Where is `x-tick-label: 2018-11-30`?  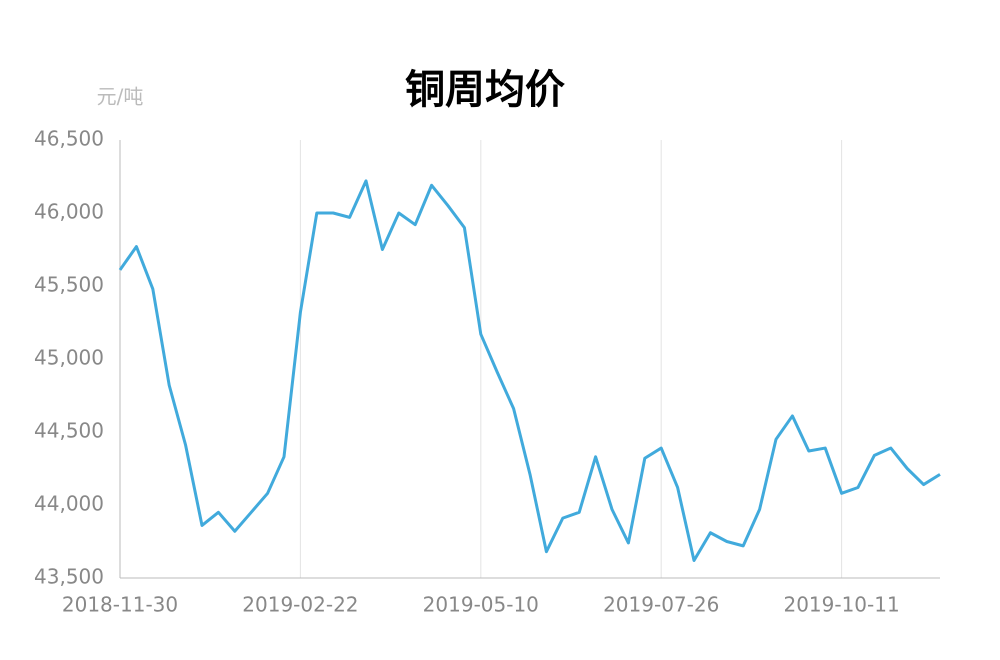 x-tick-label: 2018-11-30 is located at coordinates (120, 605).